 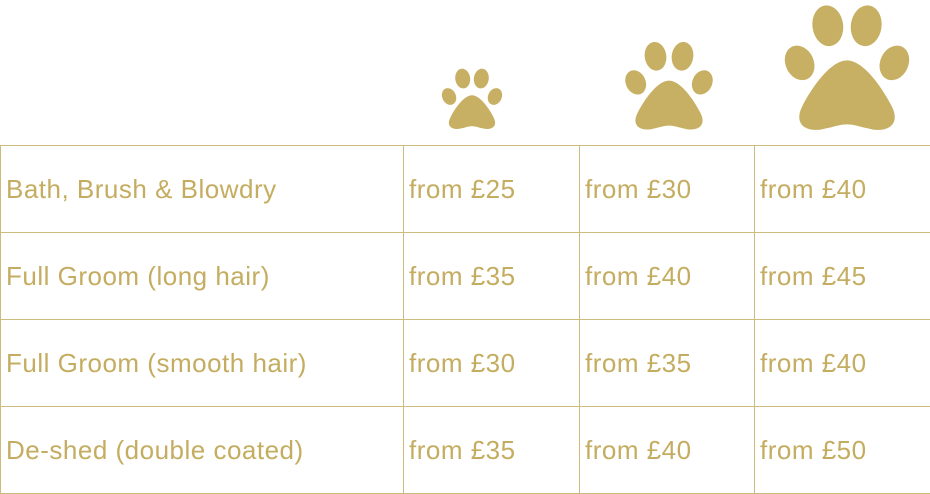 What do you see at coordinates (202, 276) in the screenshot?
I see `service-name: Full Groom (long hair)` at bounding box center [202, 276].